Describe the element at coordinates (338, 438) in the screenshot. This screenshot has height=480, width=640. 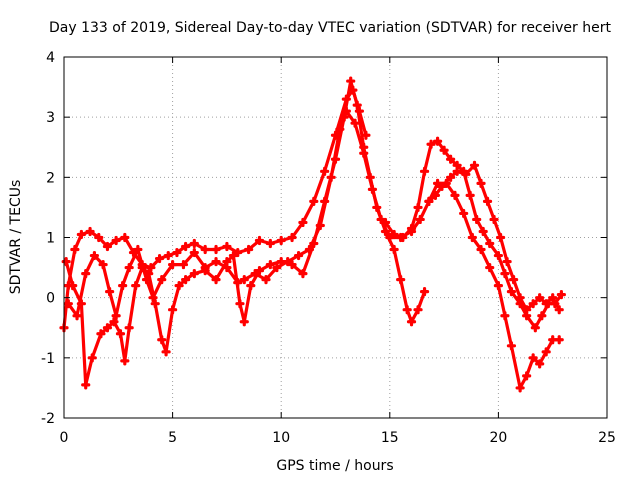
I see `x-tick-labels: 0 5 10 15 20 25` at that location.